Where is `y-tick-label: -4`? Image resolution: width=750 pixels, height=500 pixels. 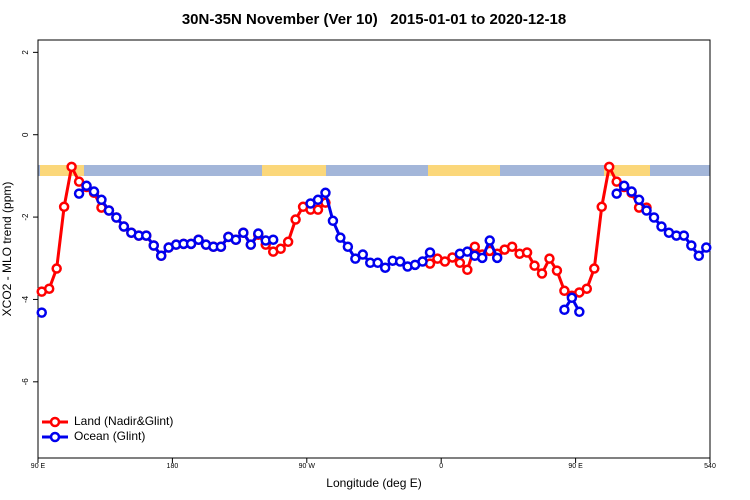 y-tick-label: -4 is located at coordinates (25, 299).